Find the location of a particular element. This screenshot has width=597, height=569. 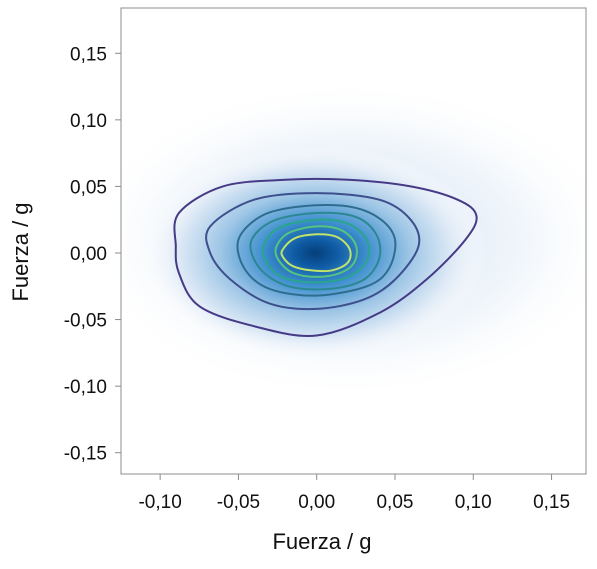

contour-lines is located at coordinates (325, 257).